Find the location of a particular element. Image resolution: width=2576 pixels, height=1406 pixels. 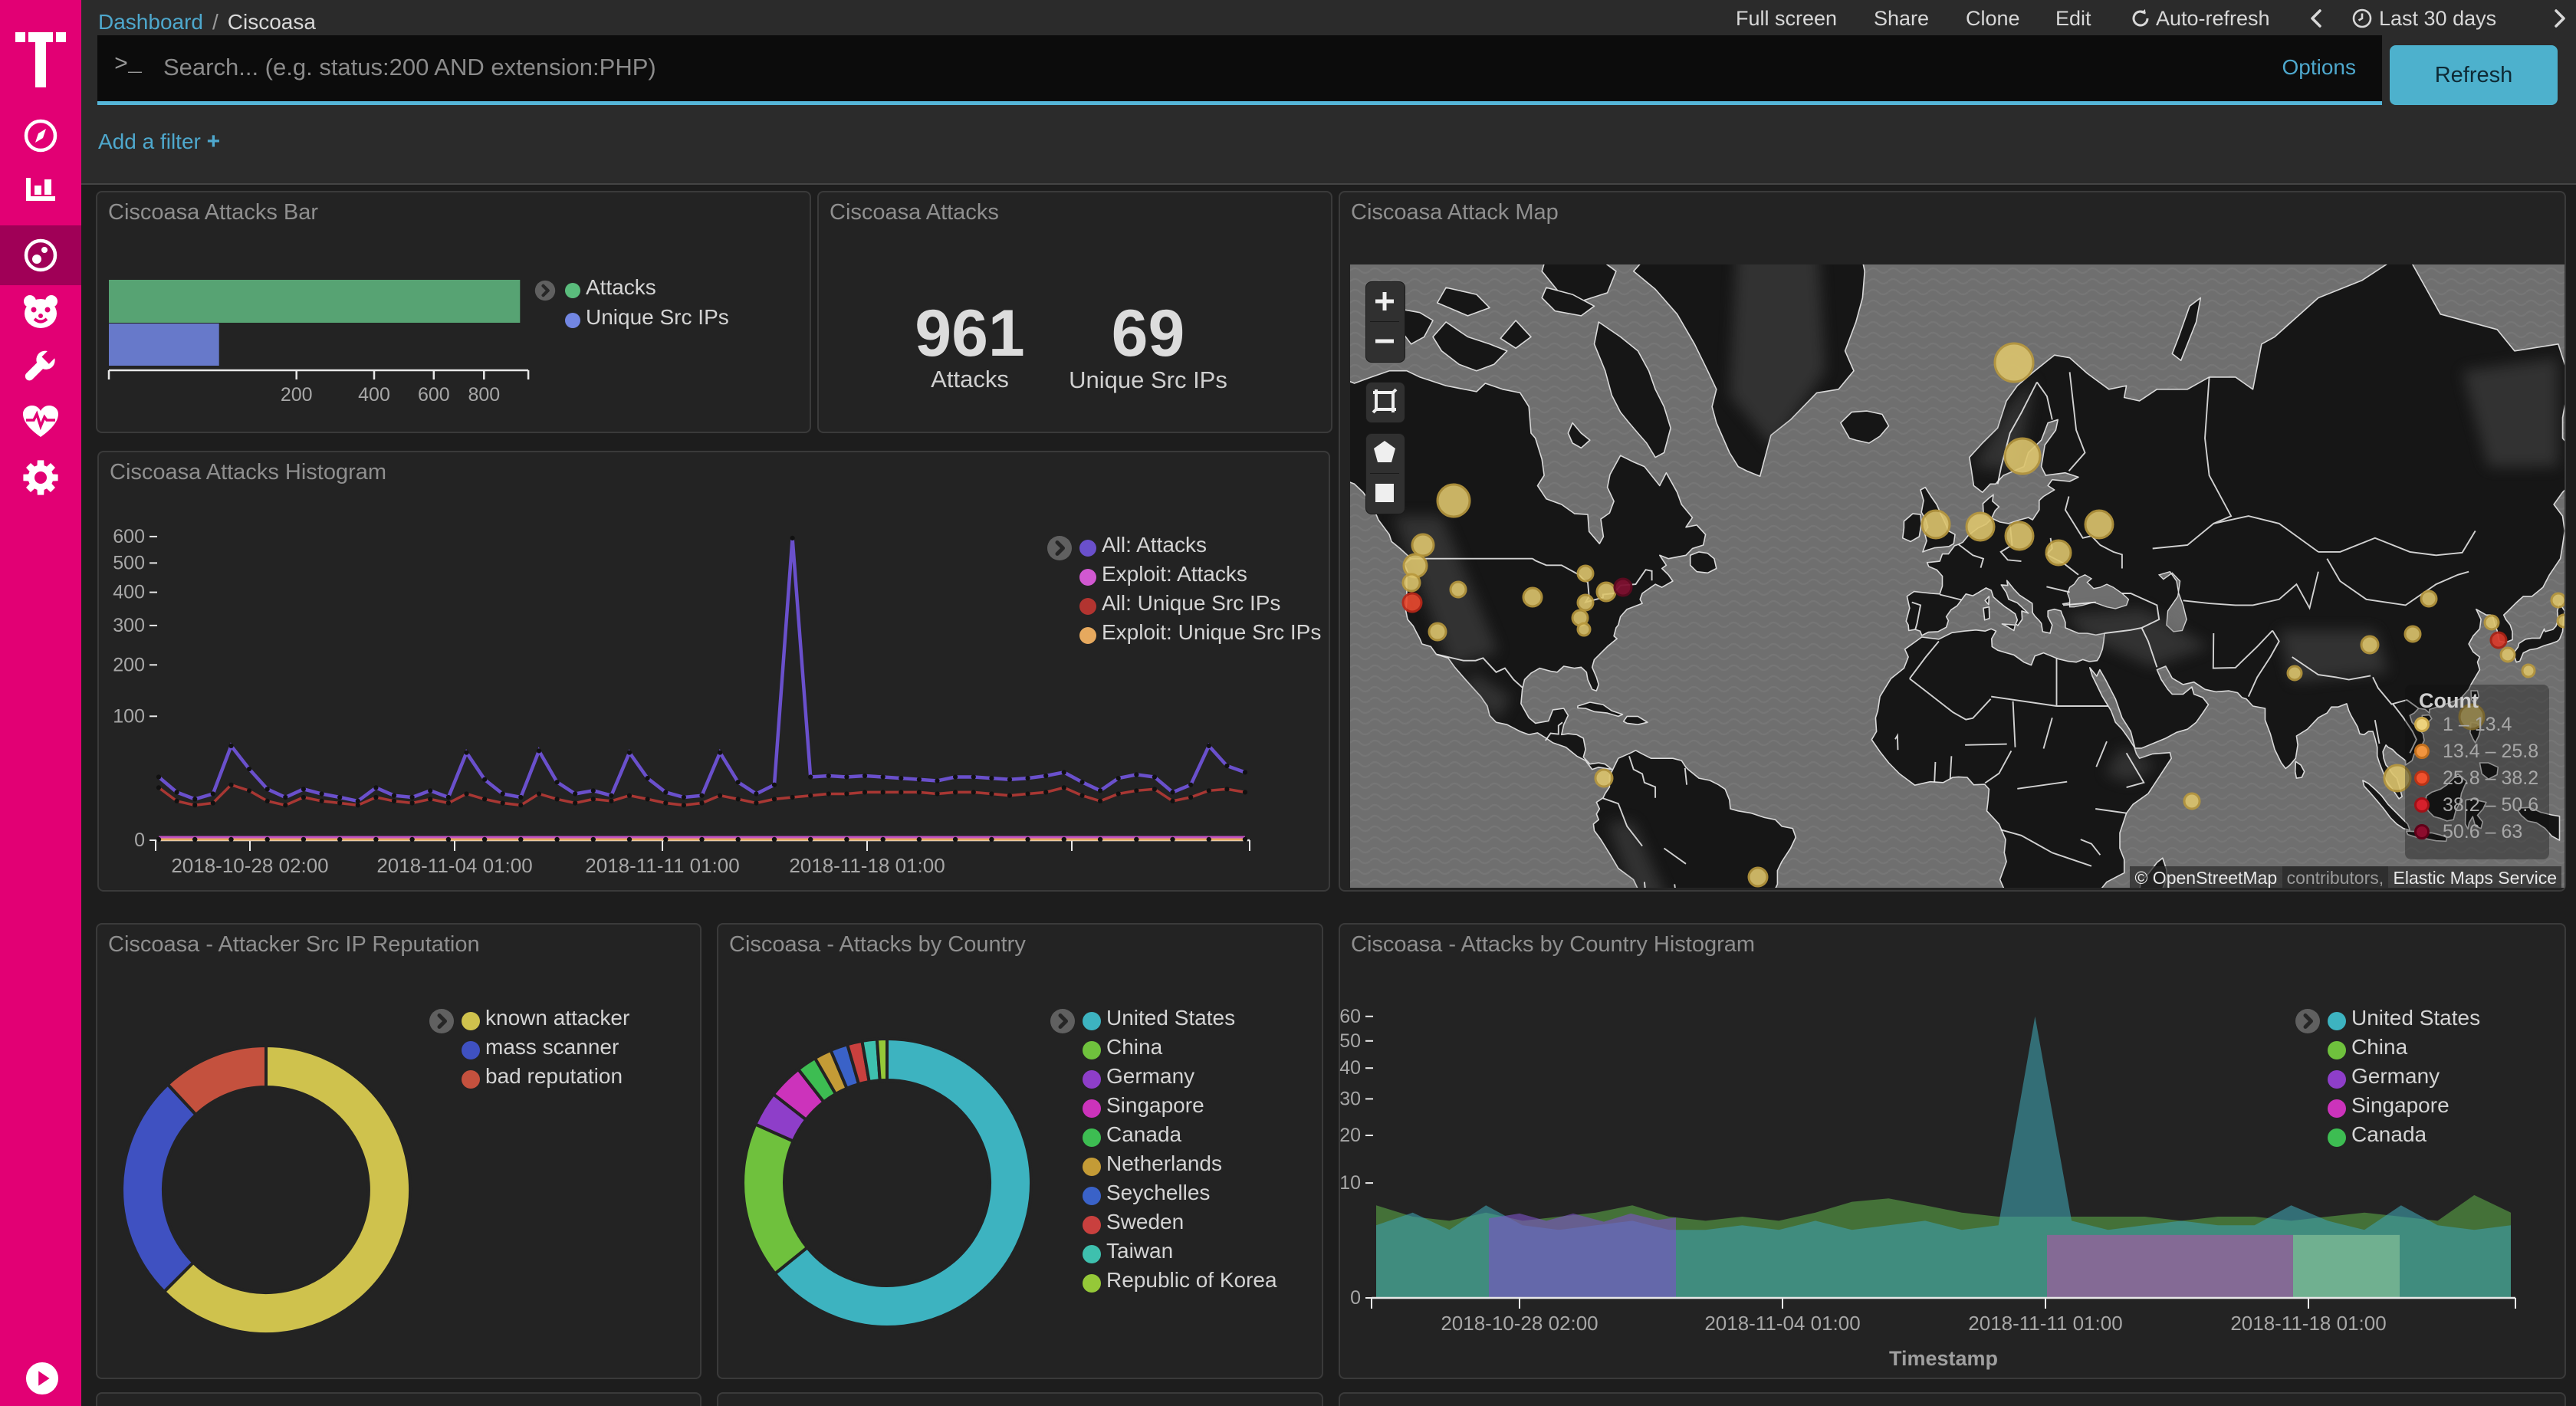

svg-text: 100 is located at coordinates (129, 716).